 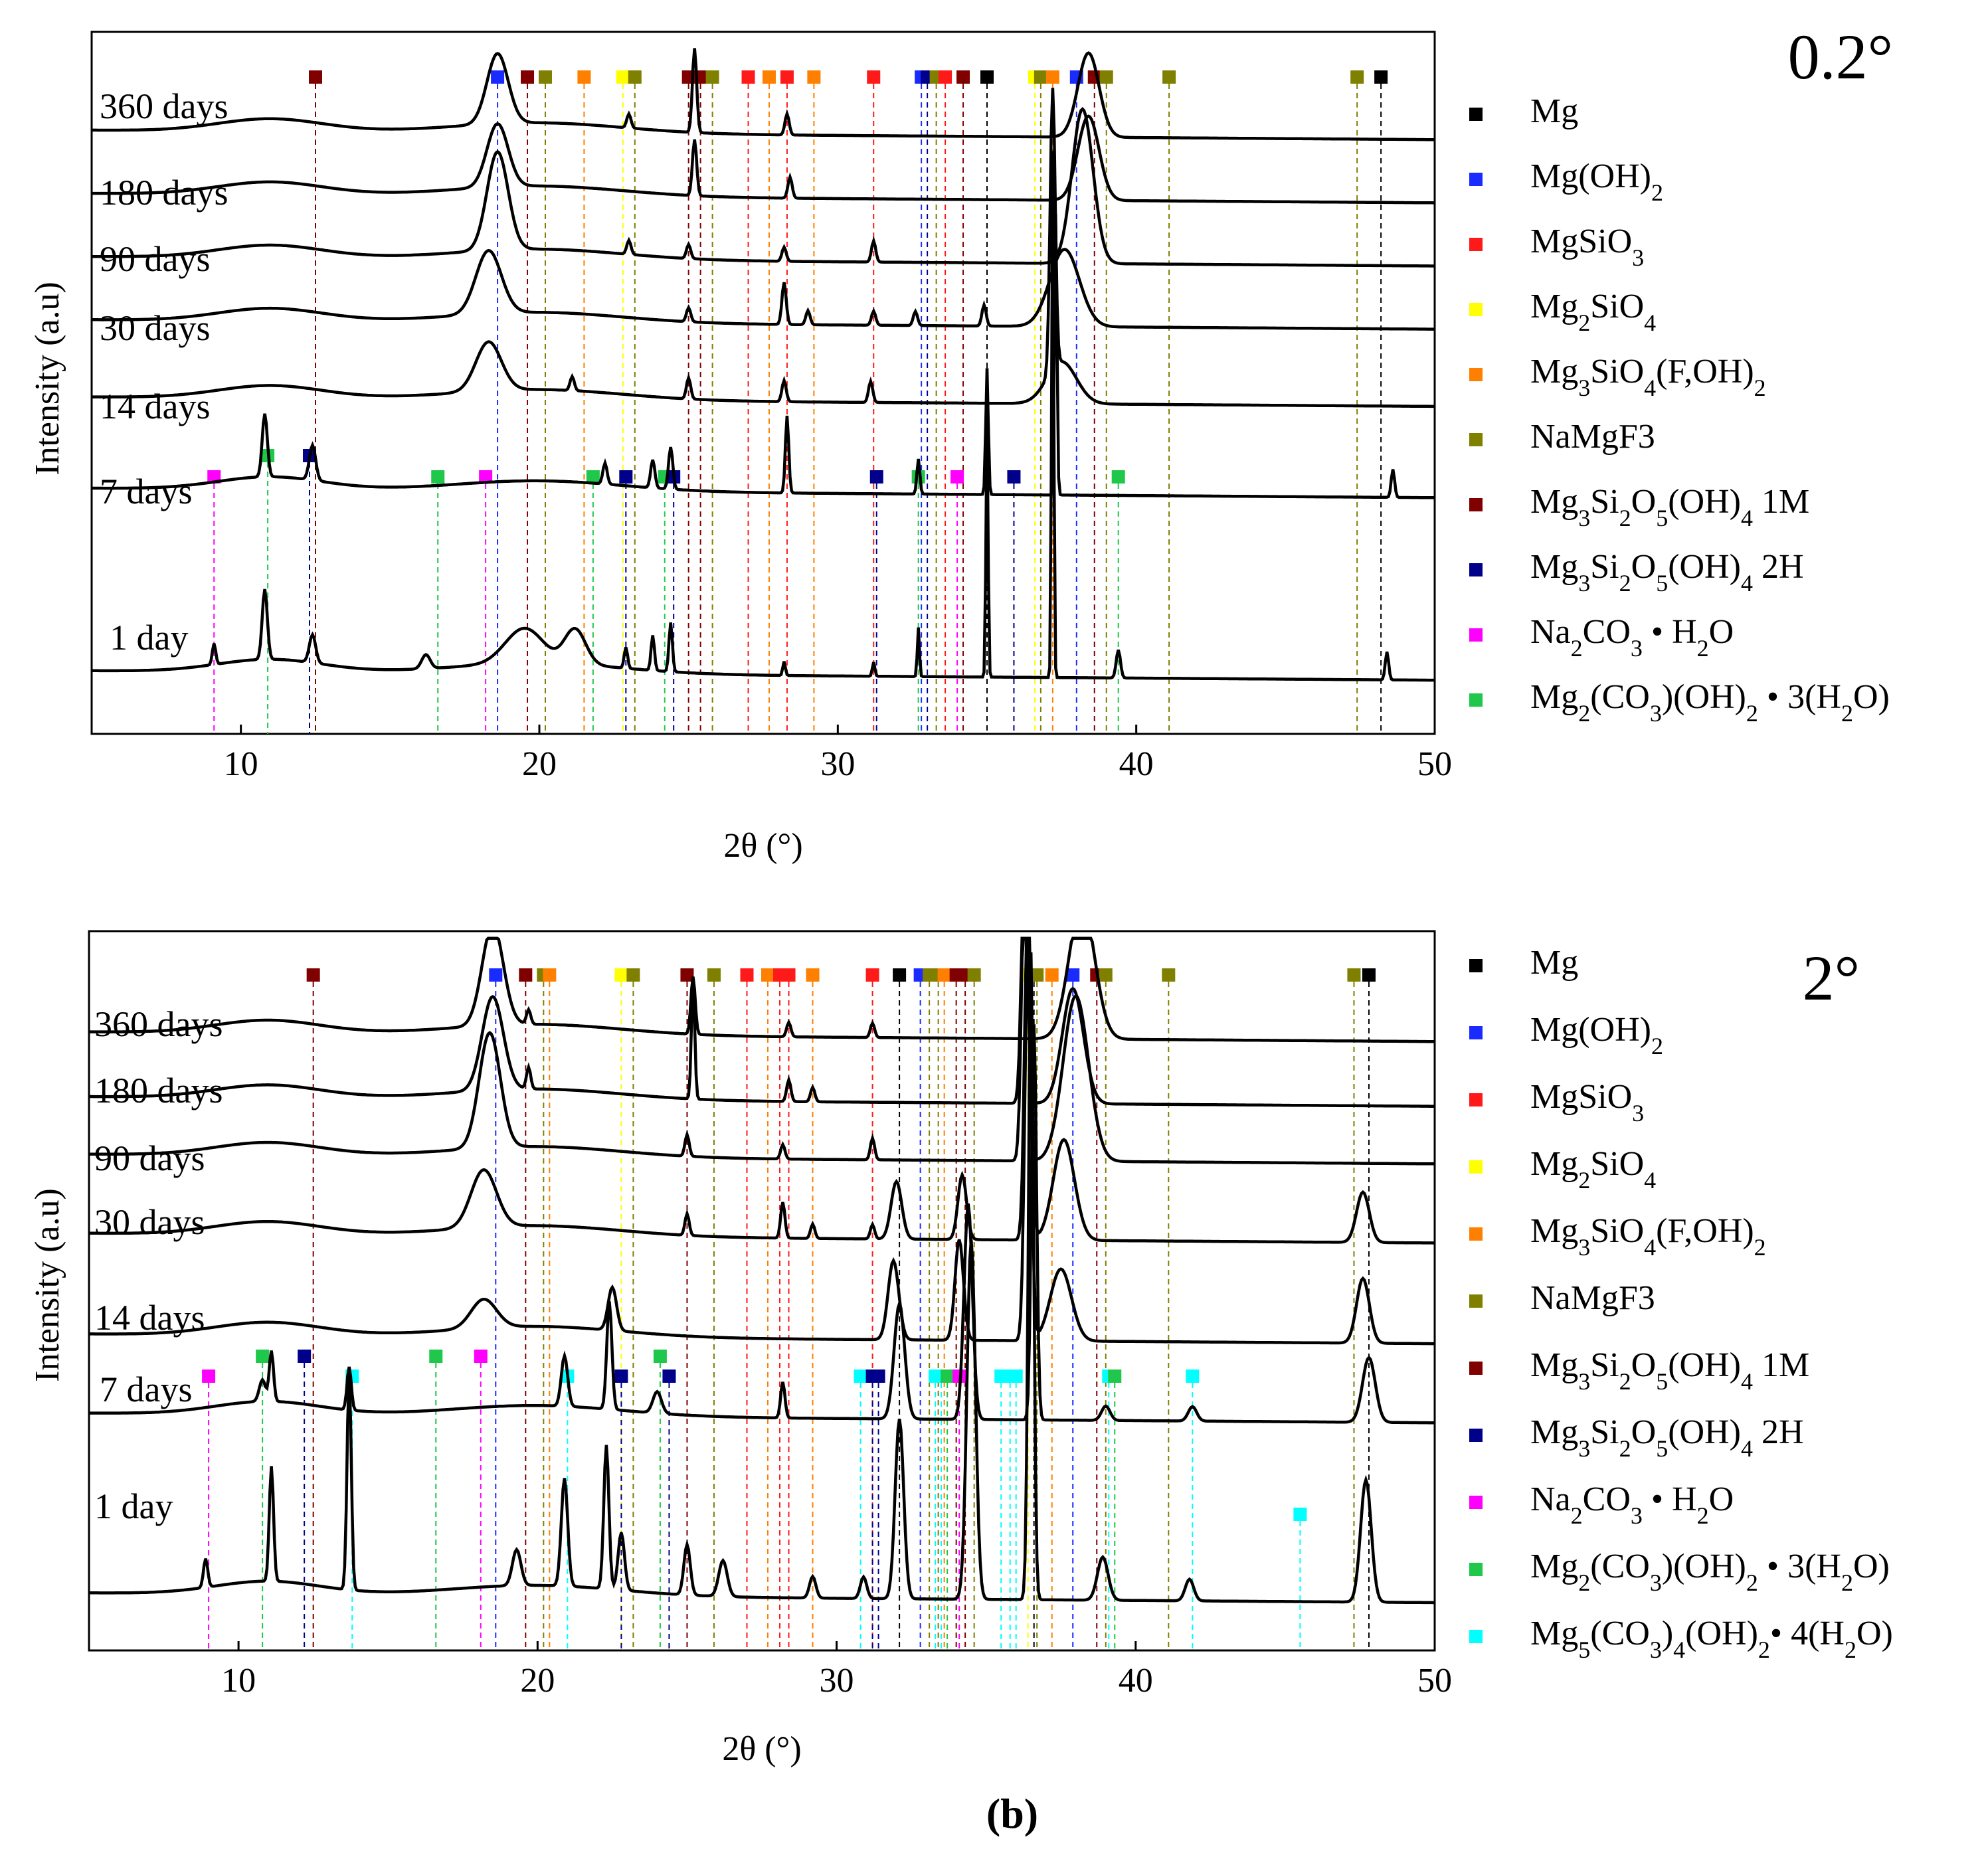 What do you see at coordinates (1667, 1438) in the screenshot?
I see `legend-label: Mg3Si2O5(OH)4 2H` at bounding box center [1667, 1438].